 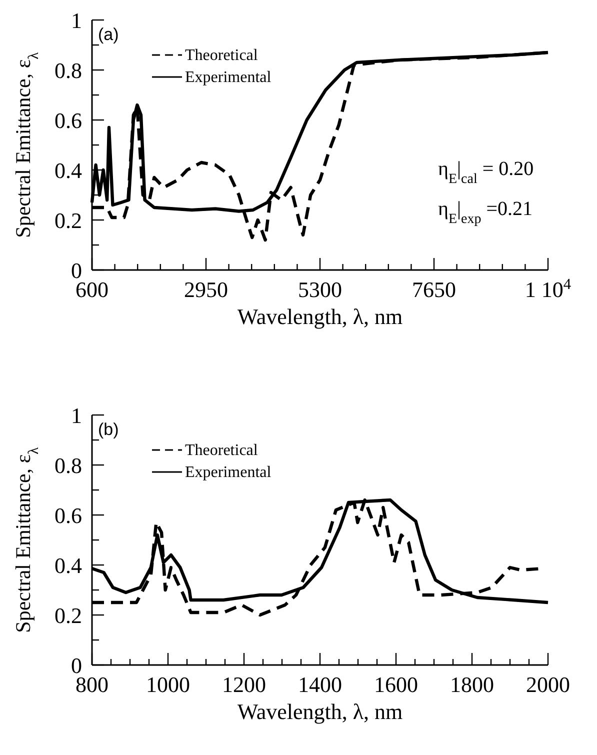 I want to click on x-tick-label: 7650, so click(x=434, y=289).